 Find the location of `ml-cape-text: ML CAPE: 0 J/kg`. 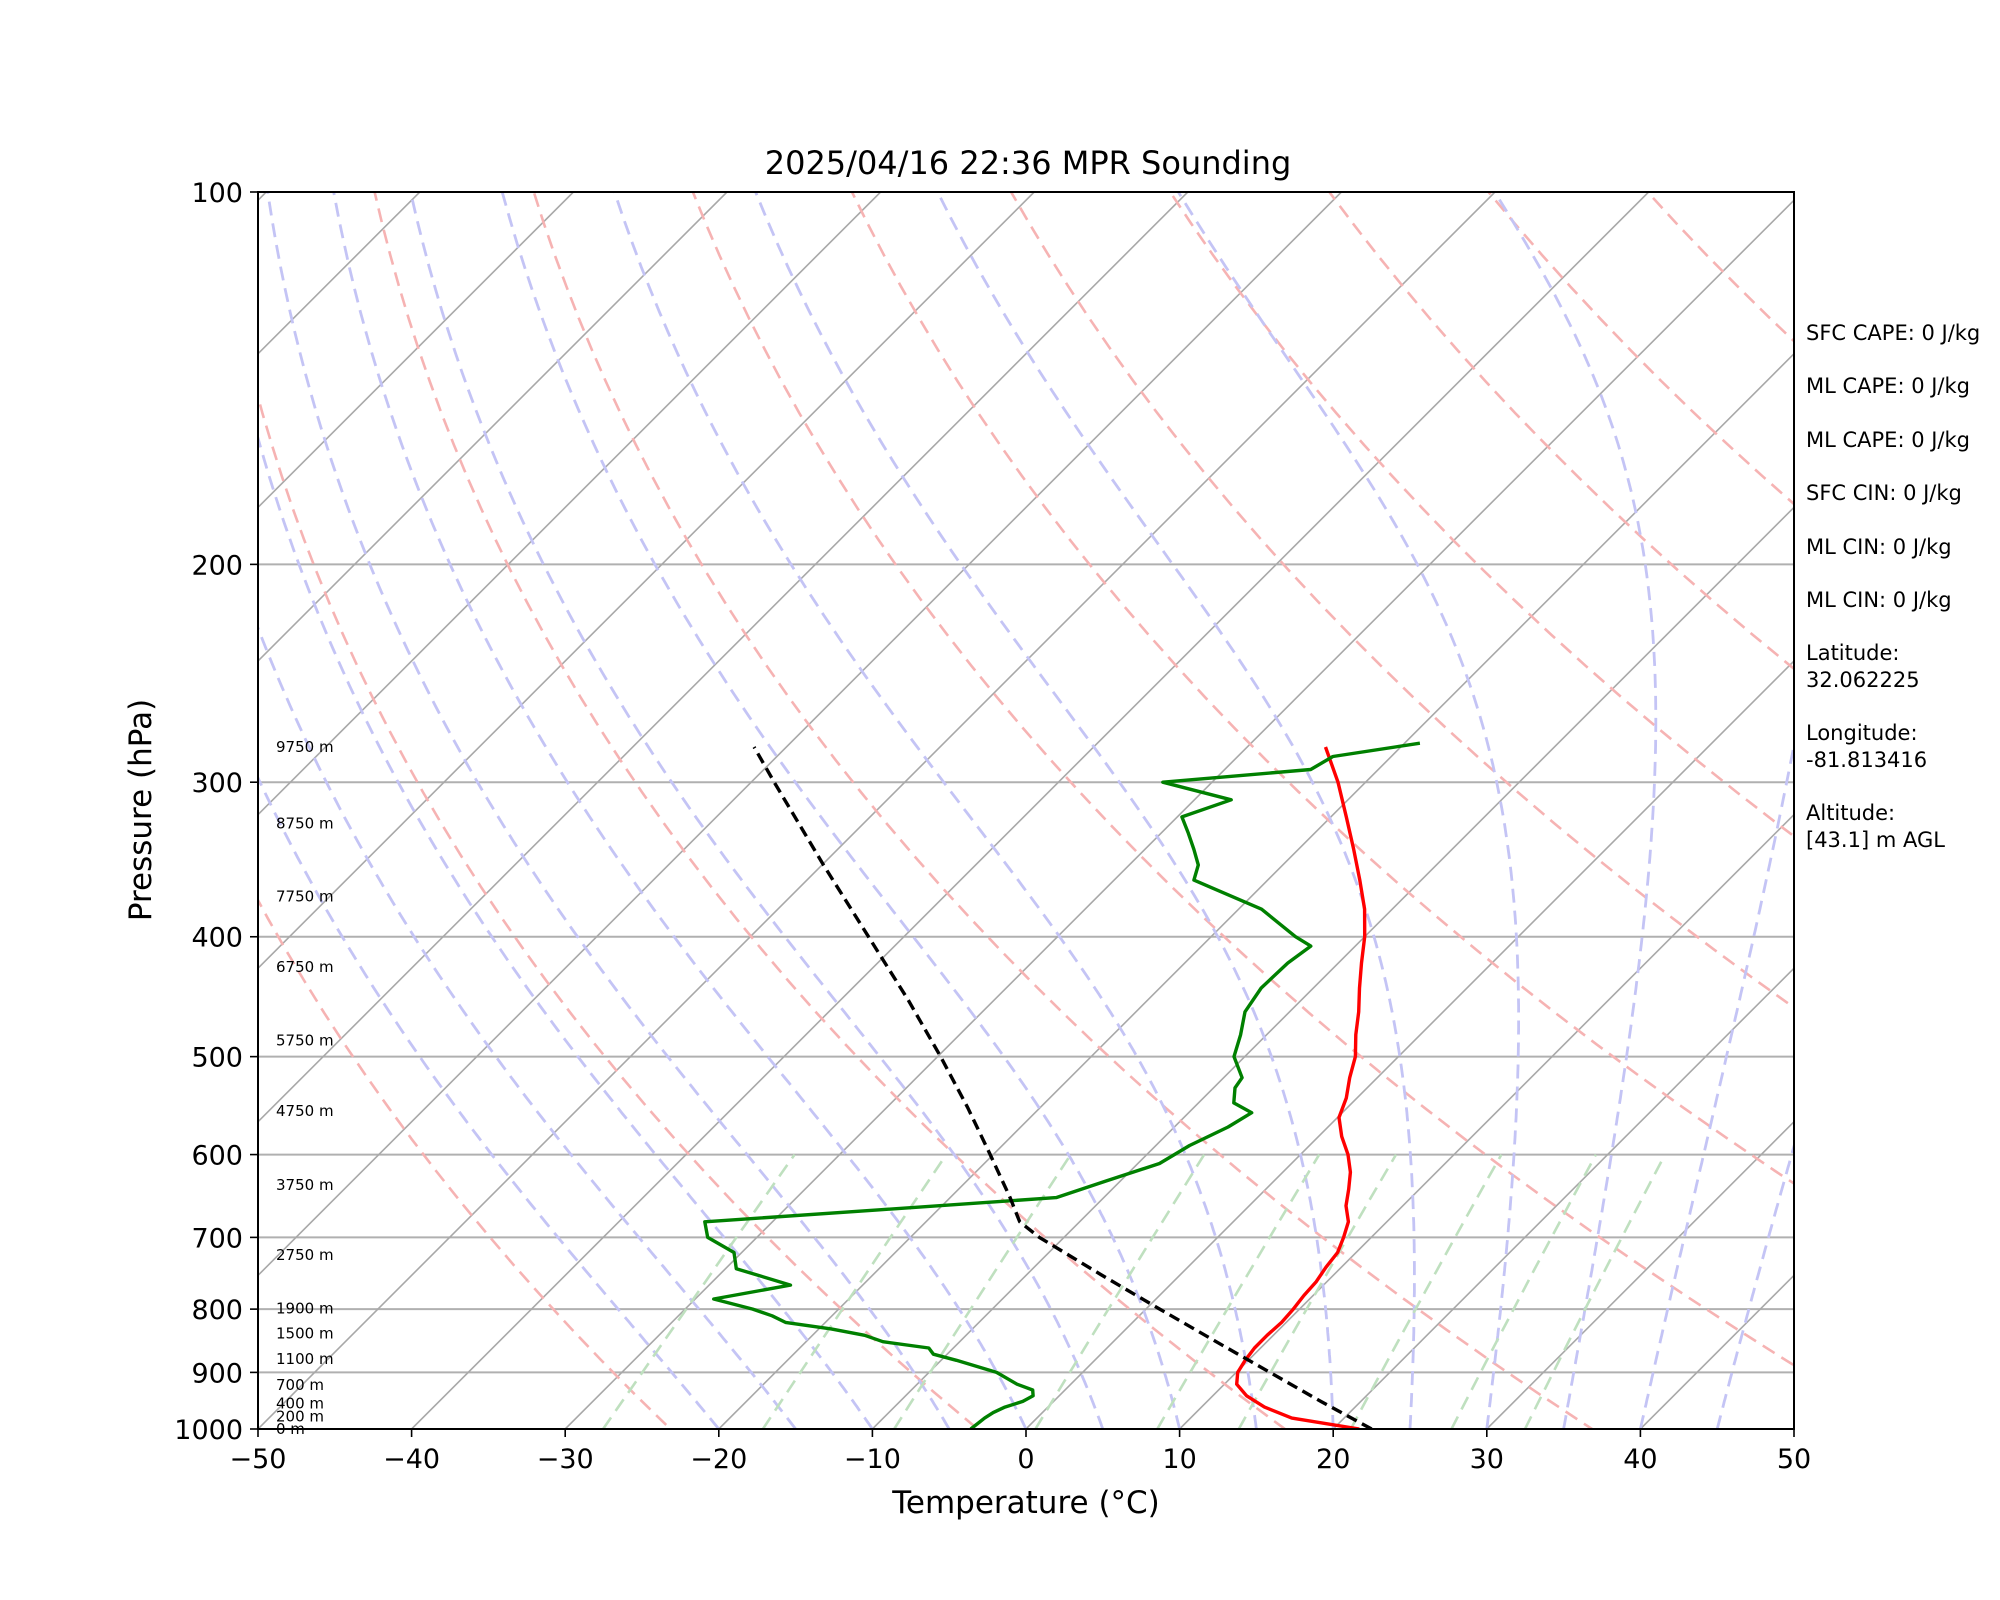

ml-cape-text: ML CAPE: 0 J/kg is located at coordinates (1888, 386).